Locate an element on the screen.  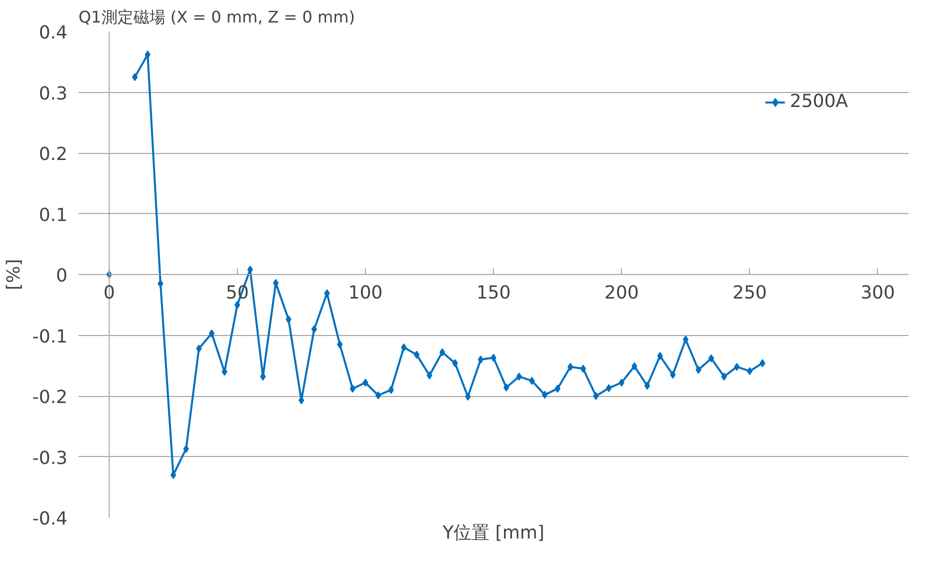
x-tick-label: 300 is located at coordinates (877, 293).